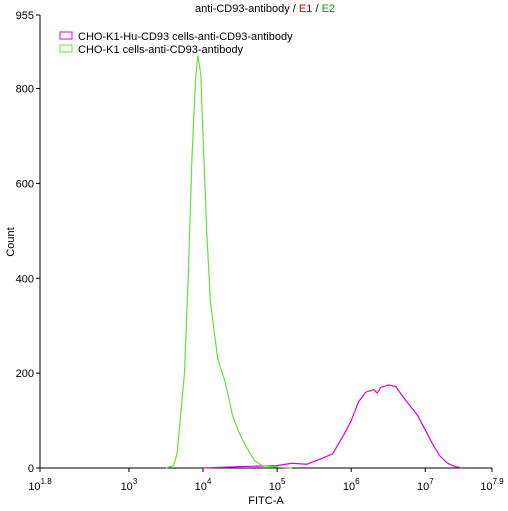  Describe the element at coordinates (47, 481) in the screenshot. I see `tick-exponent: 1.8` at that location.